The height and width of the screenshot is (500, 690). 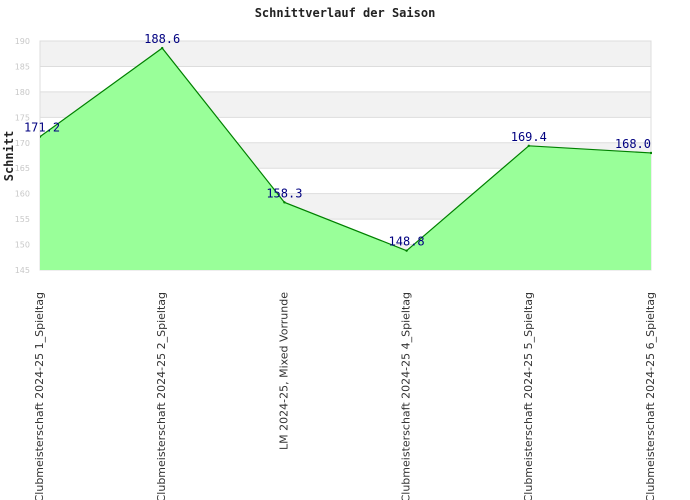 I want to click on y-tick-label: 160, so click(x=22, y=194).